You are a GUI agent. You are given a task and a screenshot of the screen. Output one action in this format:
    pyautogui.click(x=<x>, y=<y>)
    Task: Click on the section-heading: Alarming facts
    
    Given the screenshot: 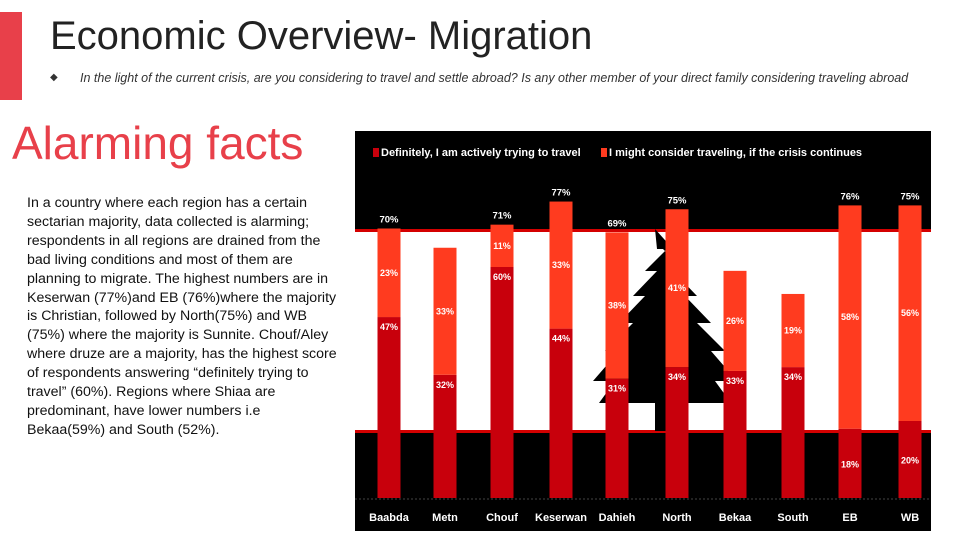 What is the action you would take?
    pyautogui.click(x=158, y=143)
    